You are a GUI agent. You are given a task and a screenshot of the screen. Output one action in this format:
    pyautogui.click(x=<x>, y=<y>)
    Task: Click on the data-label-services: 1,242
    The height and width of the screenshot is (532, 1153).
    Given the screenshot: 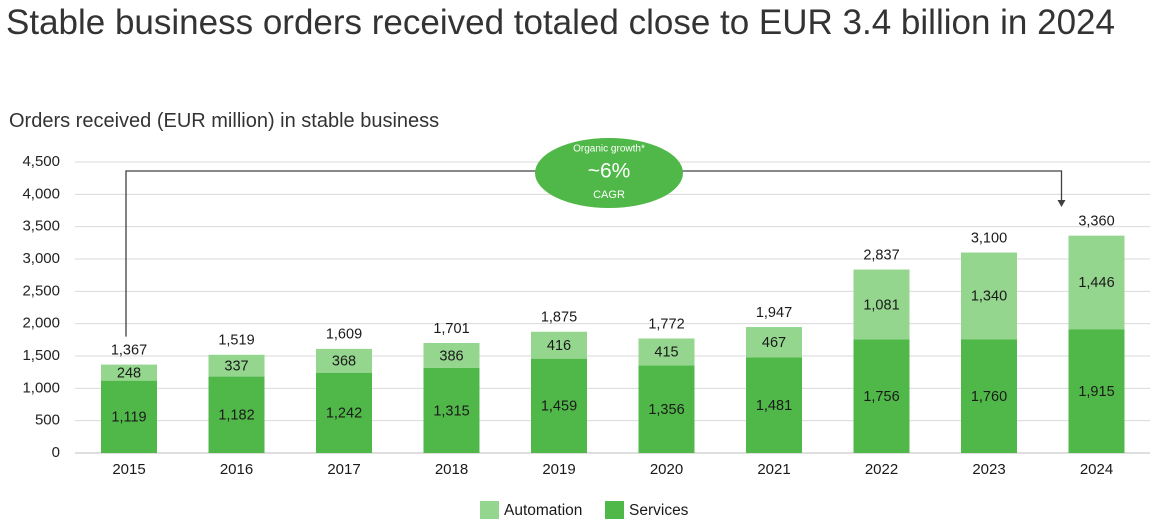 What is the action you would take?
    pyautogui.click(x=344, y=414)
    